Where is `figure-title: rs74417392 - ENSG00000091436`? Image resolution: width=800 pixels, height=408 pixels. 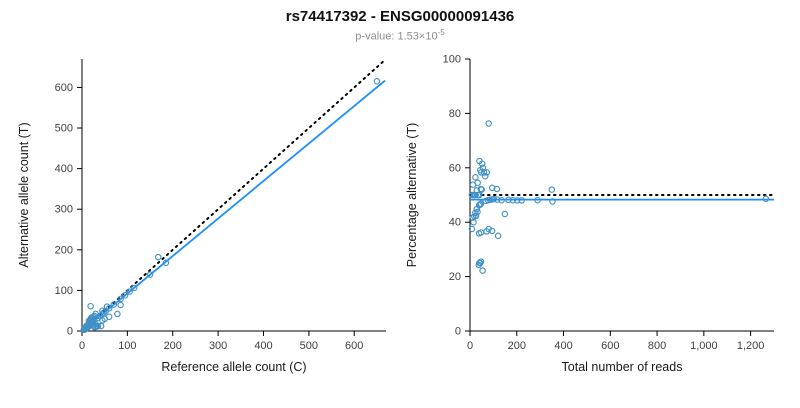 figure-title: rs74417392 - ENSG00000091436 is located at coordinates (400, 16).